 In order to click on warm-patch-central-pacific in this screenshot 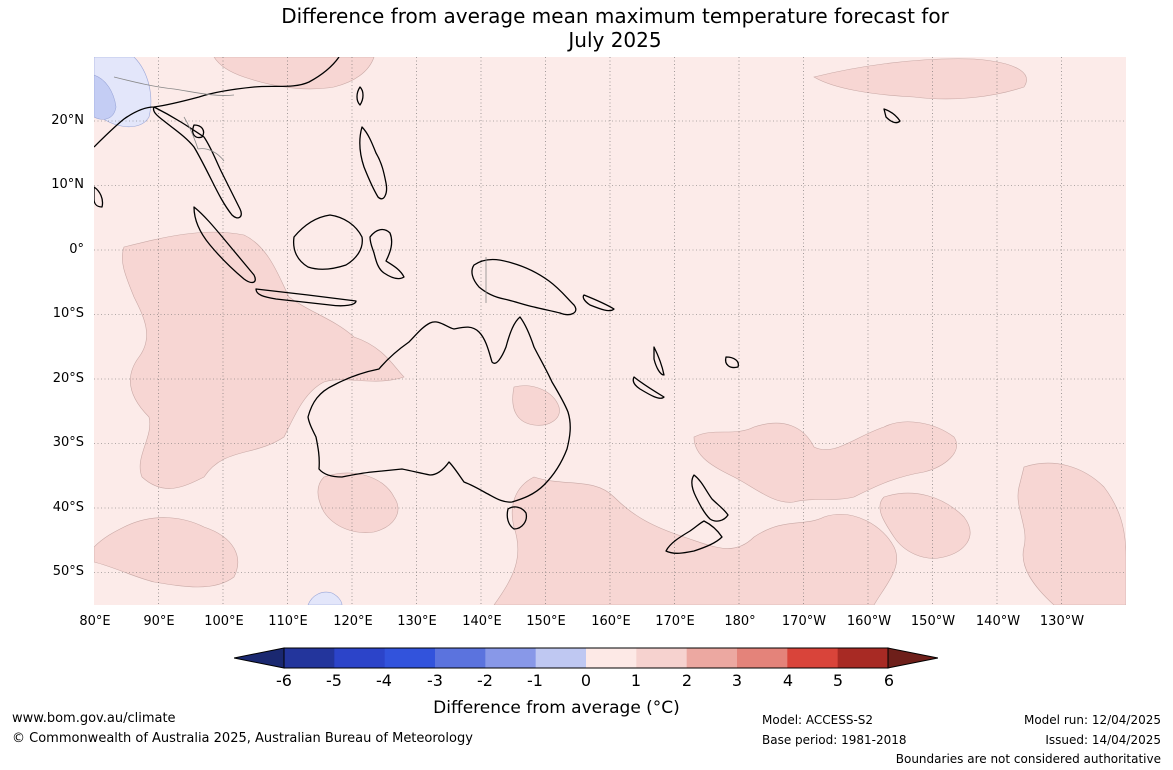, I will do `click(825, 462)`.